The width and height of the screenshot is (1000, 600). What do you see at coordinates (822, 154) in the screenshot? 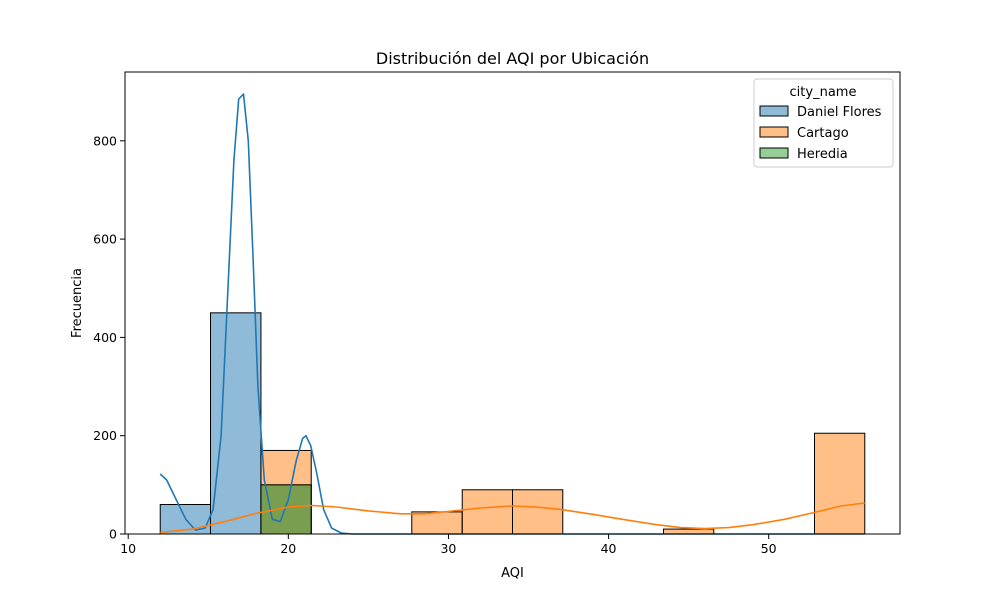
I see `legend-entry-label: Heredia` at bounding box center [822, 154].